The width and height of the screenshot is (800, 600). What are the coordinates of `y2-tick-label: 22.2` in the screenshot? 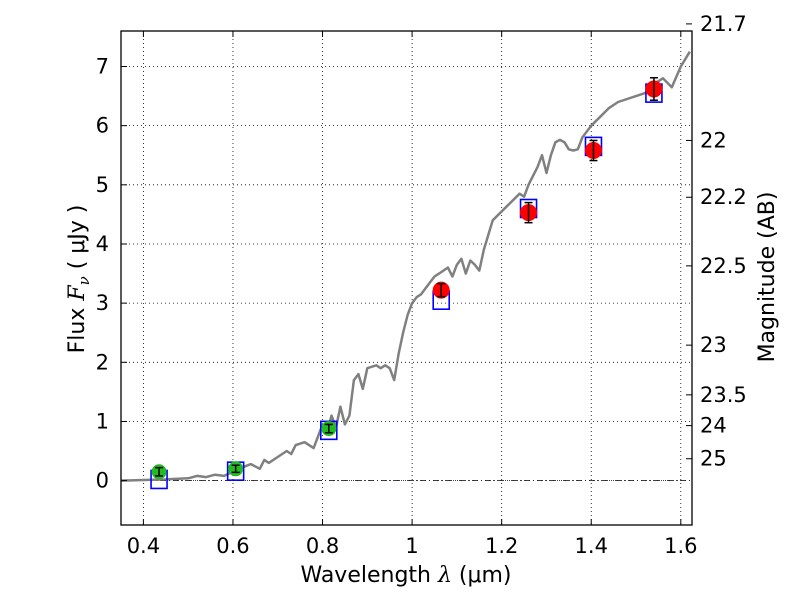 It's located at (723, 197).